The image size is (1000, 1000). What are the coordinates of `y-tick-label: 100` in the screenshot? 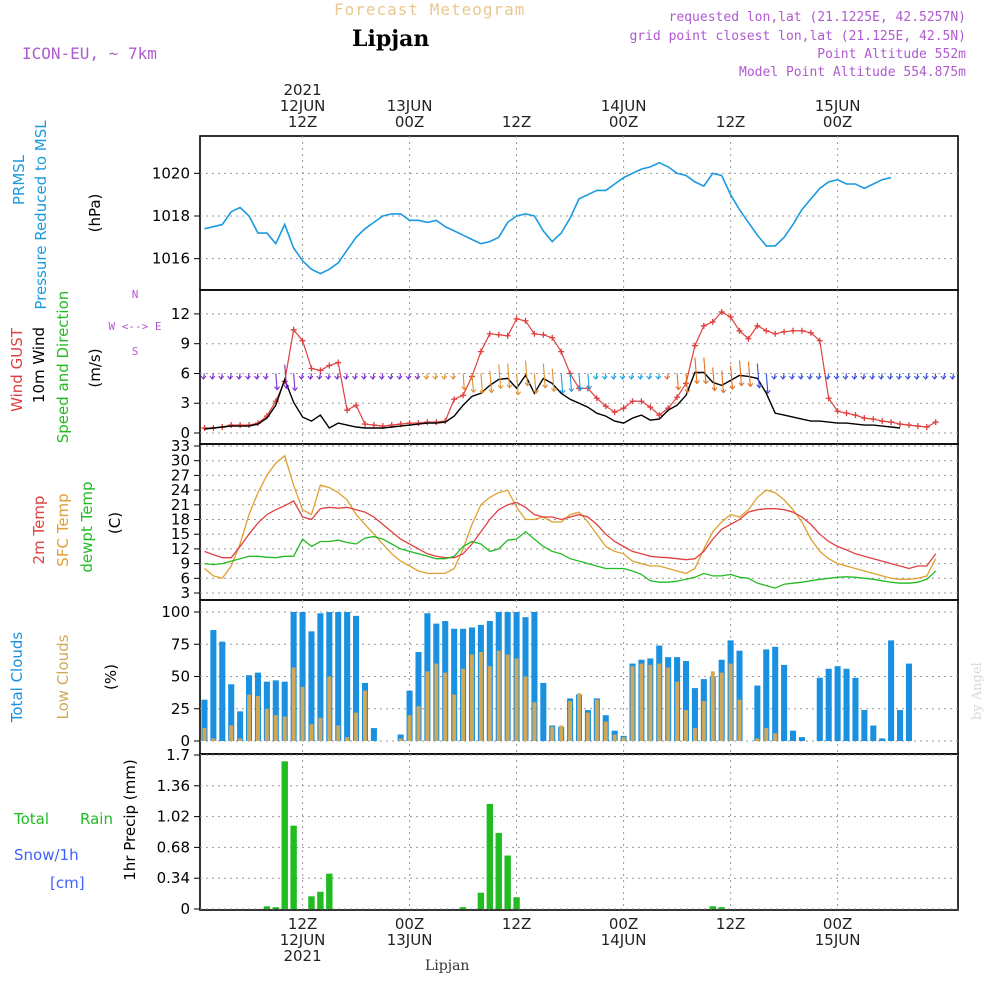 It's located at (175, 612).